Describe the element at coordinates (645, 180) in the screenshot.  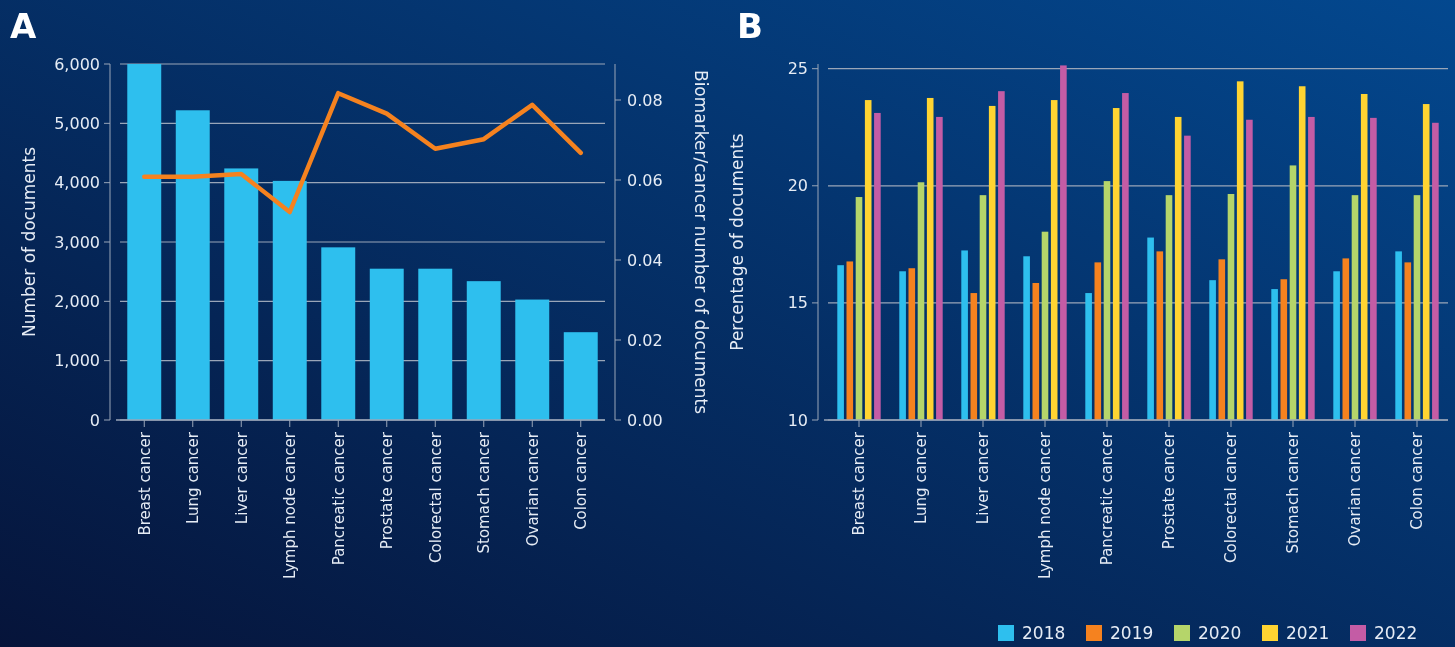
I see `y2-tick-label: 0.06` at that location.